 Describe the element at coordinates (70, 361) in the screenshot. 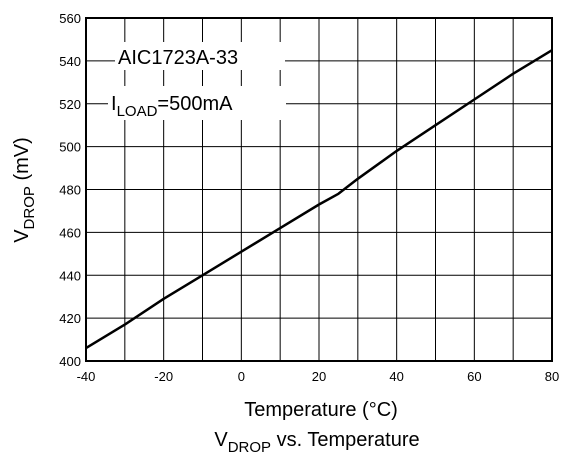

I see `y-tick-label: 400` at that location.